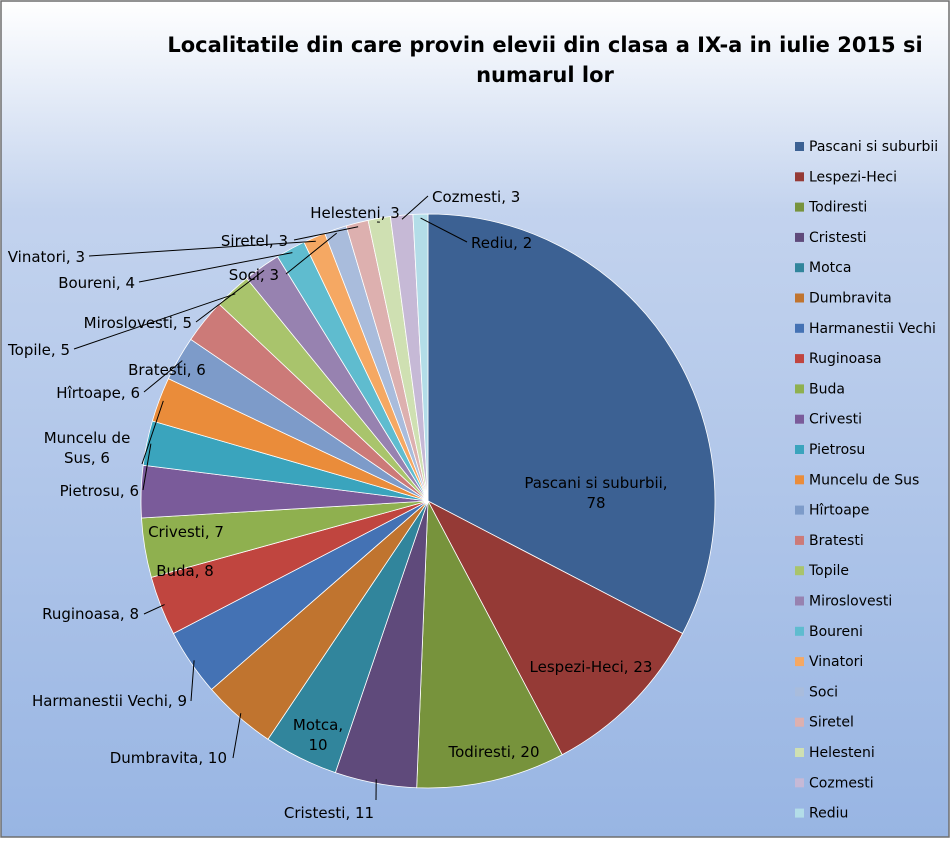  What do you see at coordinates (835, 420) in the screenshot?
I see `legend-label-crivesti: Crivesti` at bounding box center [835, 420].